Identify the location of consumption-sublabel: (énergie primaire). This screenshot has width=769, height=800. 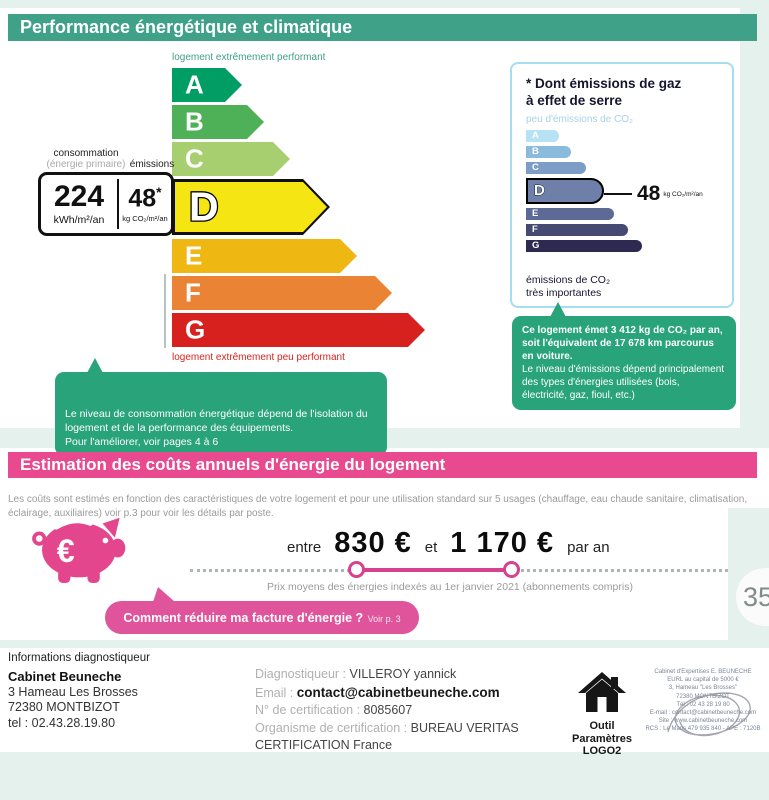
(86, 164).